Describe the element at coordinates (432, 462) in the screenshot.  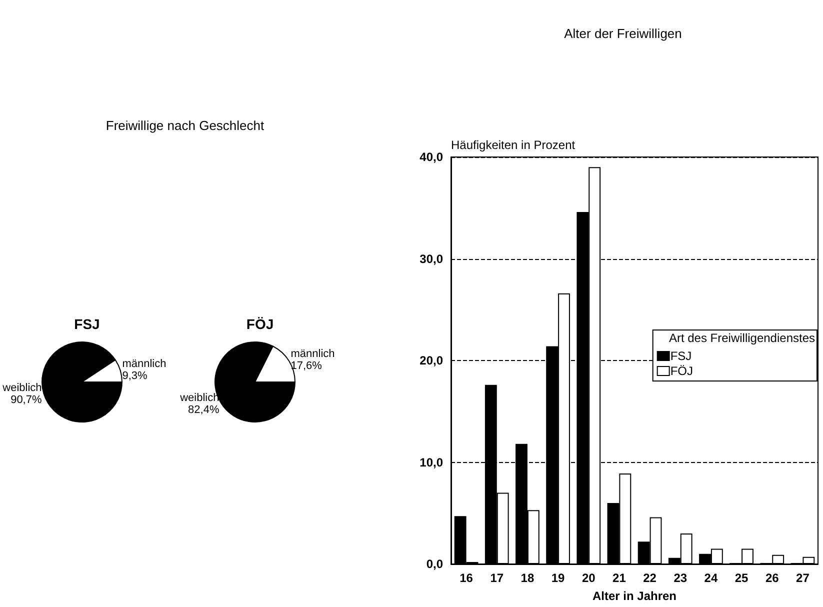
I see `y-tick-label: 10,0` at that location.